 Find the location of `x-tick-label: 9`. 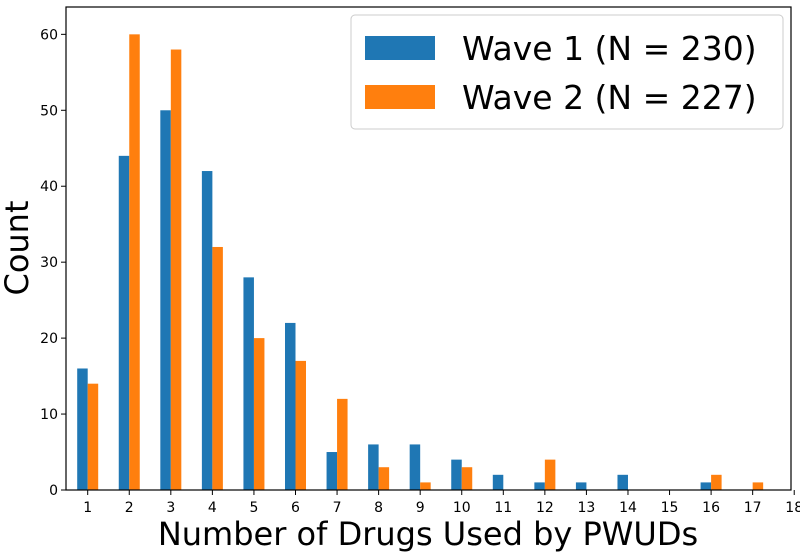

x-tick-label: 9 is located at coordinates (420, 508).